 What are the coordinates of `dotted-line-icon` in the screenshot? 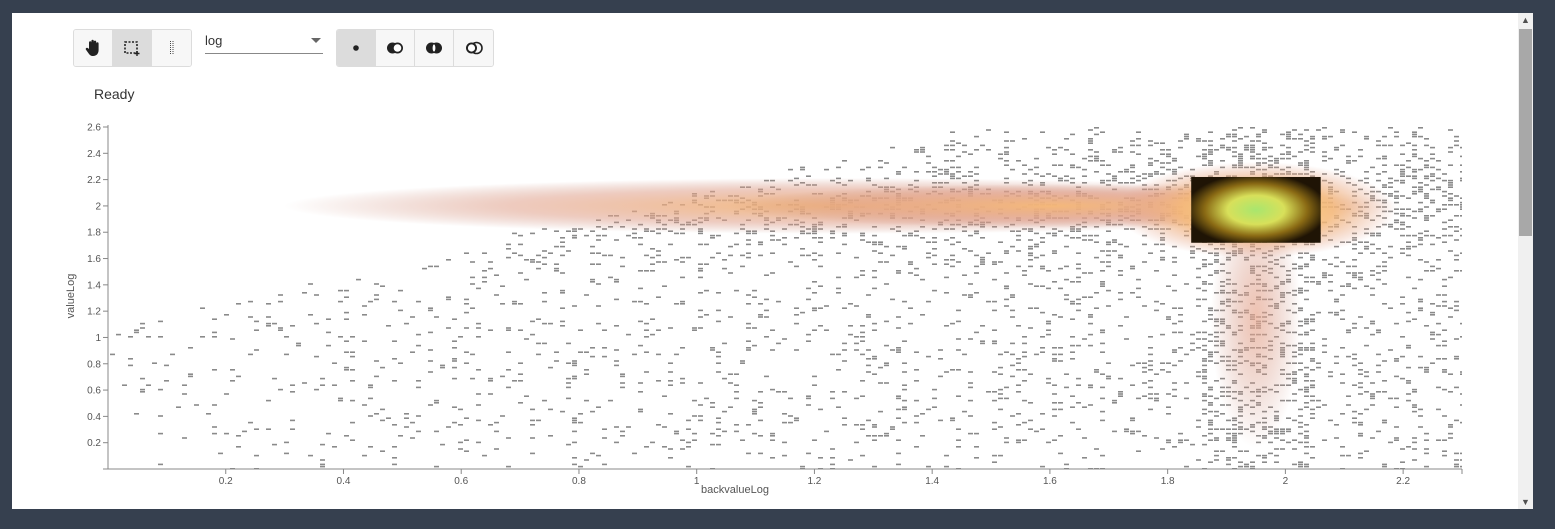 It's located at (171, 48).